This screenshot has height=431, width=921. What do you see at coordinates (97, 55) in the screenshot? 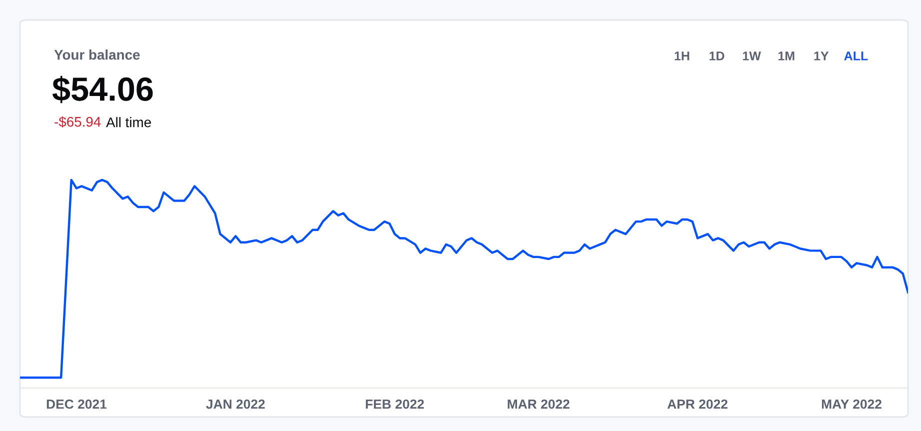
I see `text: Your balance` at bounding box center [97, 55].